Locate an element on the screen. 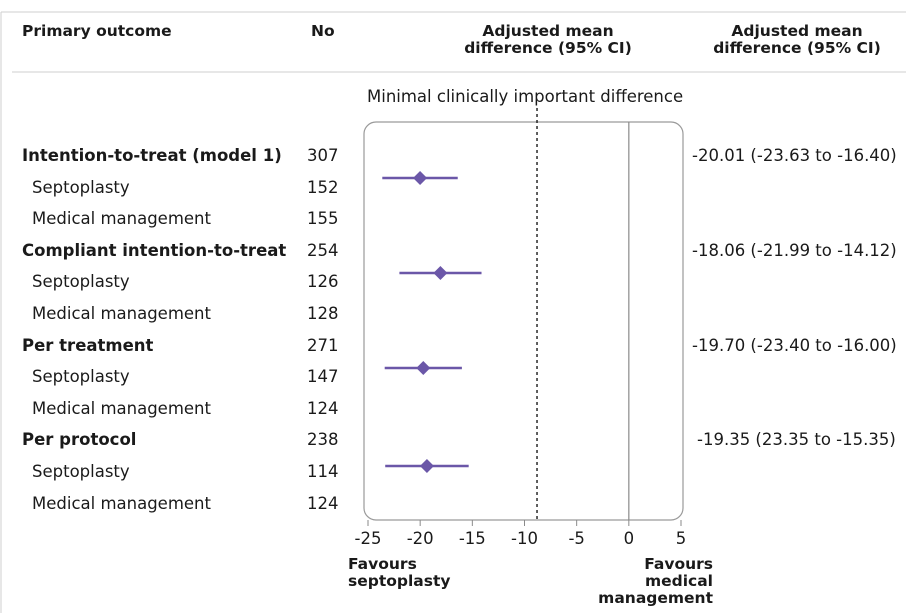 This screenshot has height=613, width=906. row-count: 152 is located at coordinates (323, 187).